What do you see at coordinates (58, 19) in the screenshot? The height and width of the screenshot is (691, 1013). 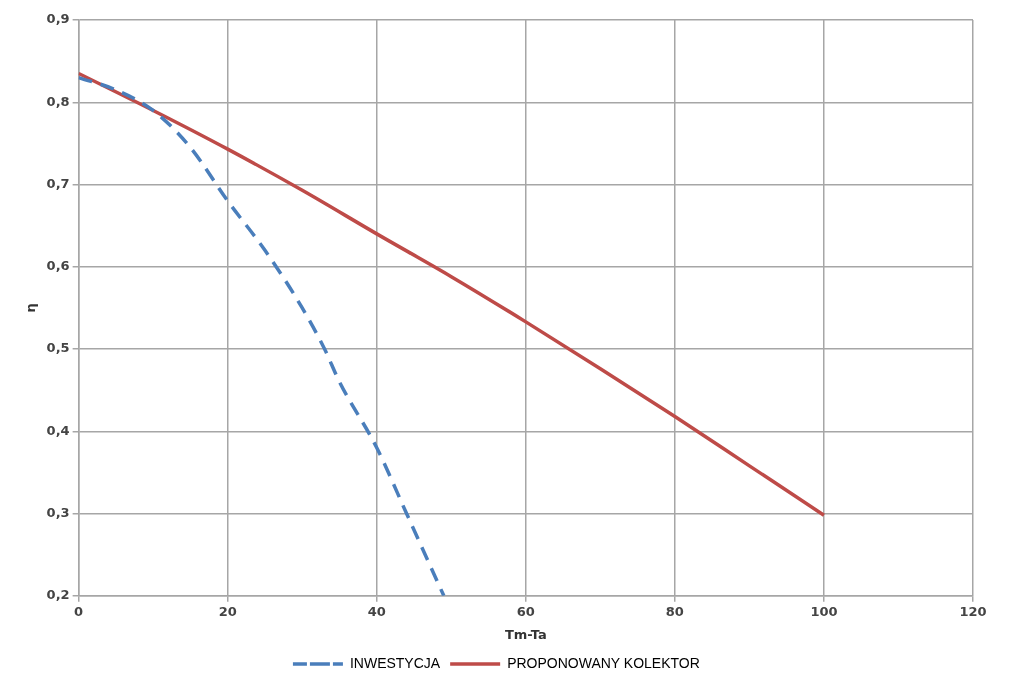 I see `y-tick-label: 0,9` at bounding box center [58, 19].